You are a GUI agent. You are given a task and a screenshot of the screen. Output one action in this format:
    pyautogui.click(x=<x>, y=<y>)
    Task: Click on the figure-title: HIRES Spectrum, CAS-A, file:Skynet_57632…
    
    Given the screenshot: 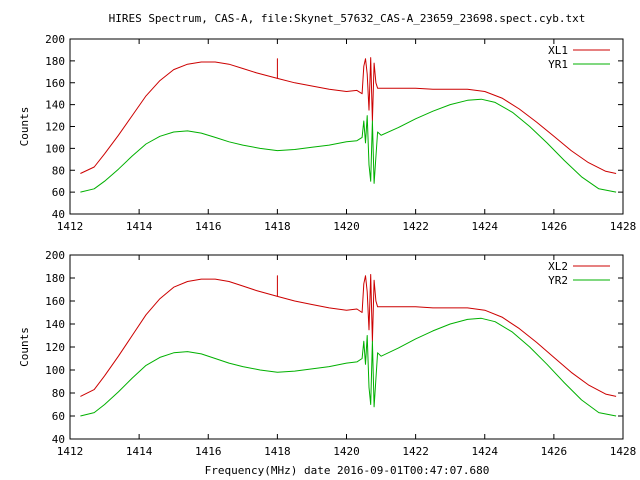 What is the action you would take?
    pyautogui.click(x=347, y=18)
    